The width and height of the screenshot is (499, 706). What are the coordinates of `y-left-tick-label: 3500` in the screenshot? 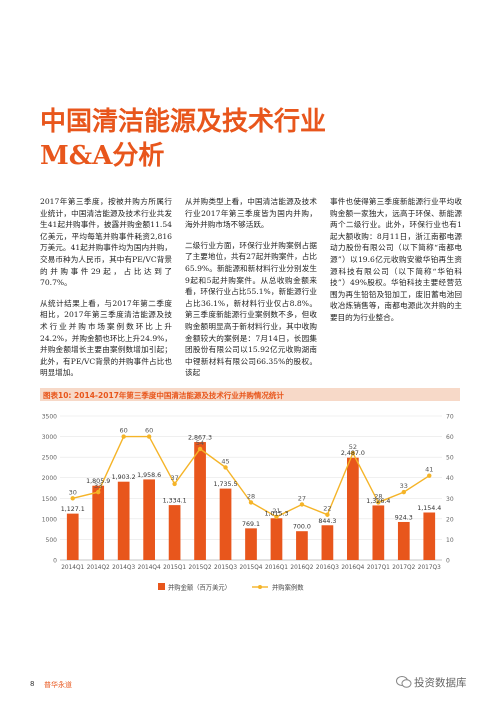 It's located at (49, 417).